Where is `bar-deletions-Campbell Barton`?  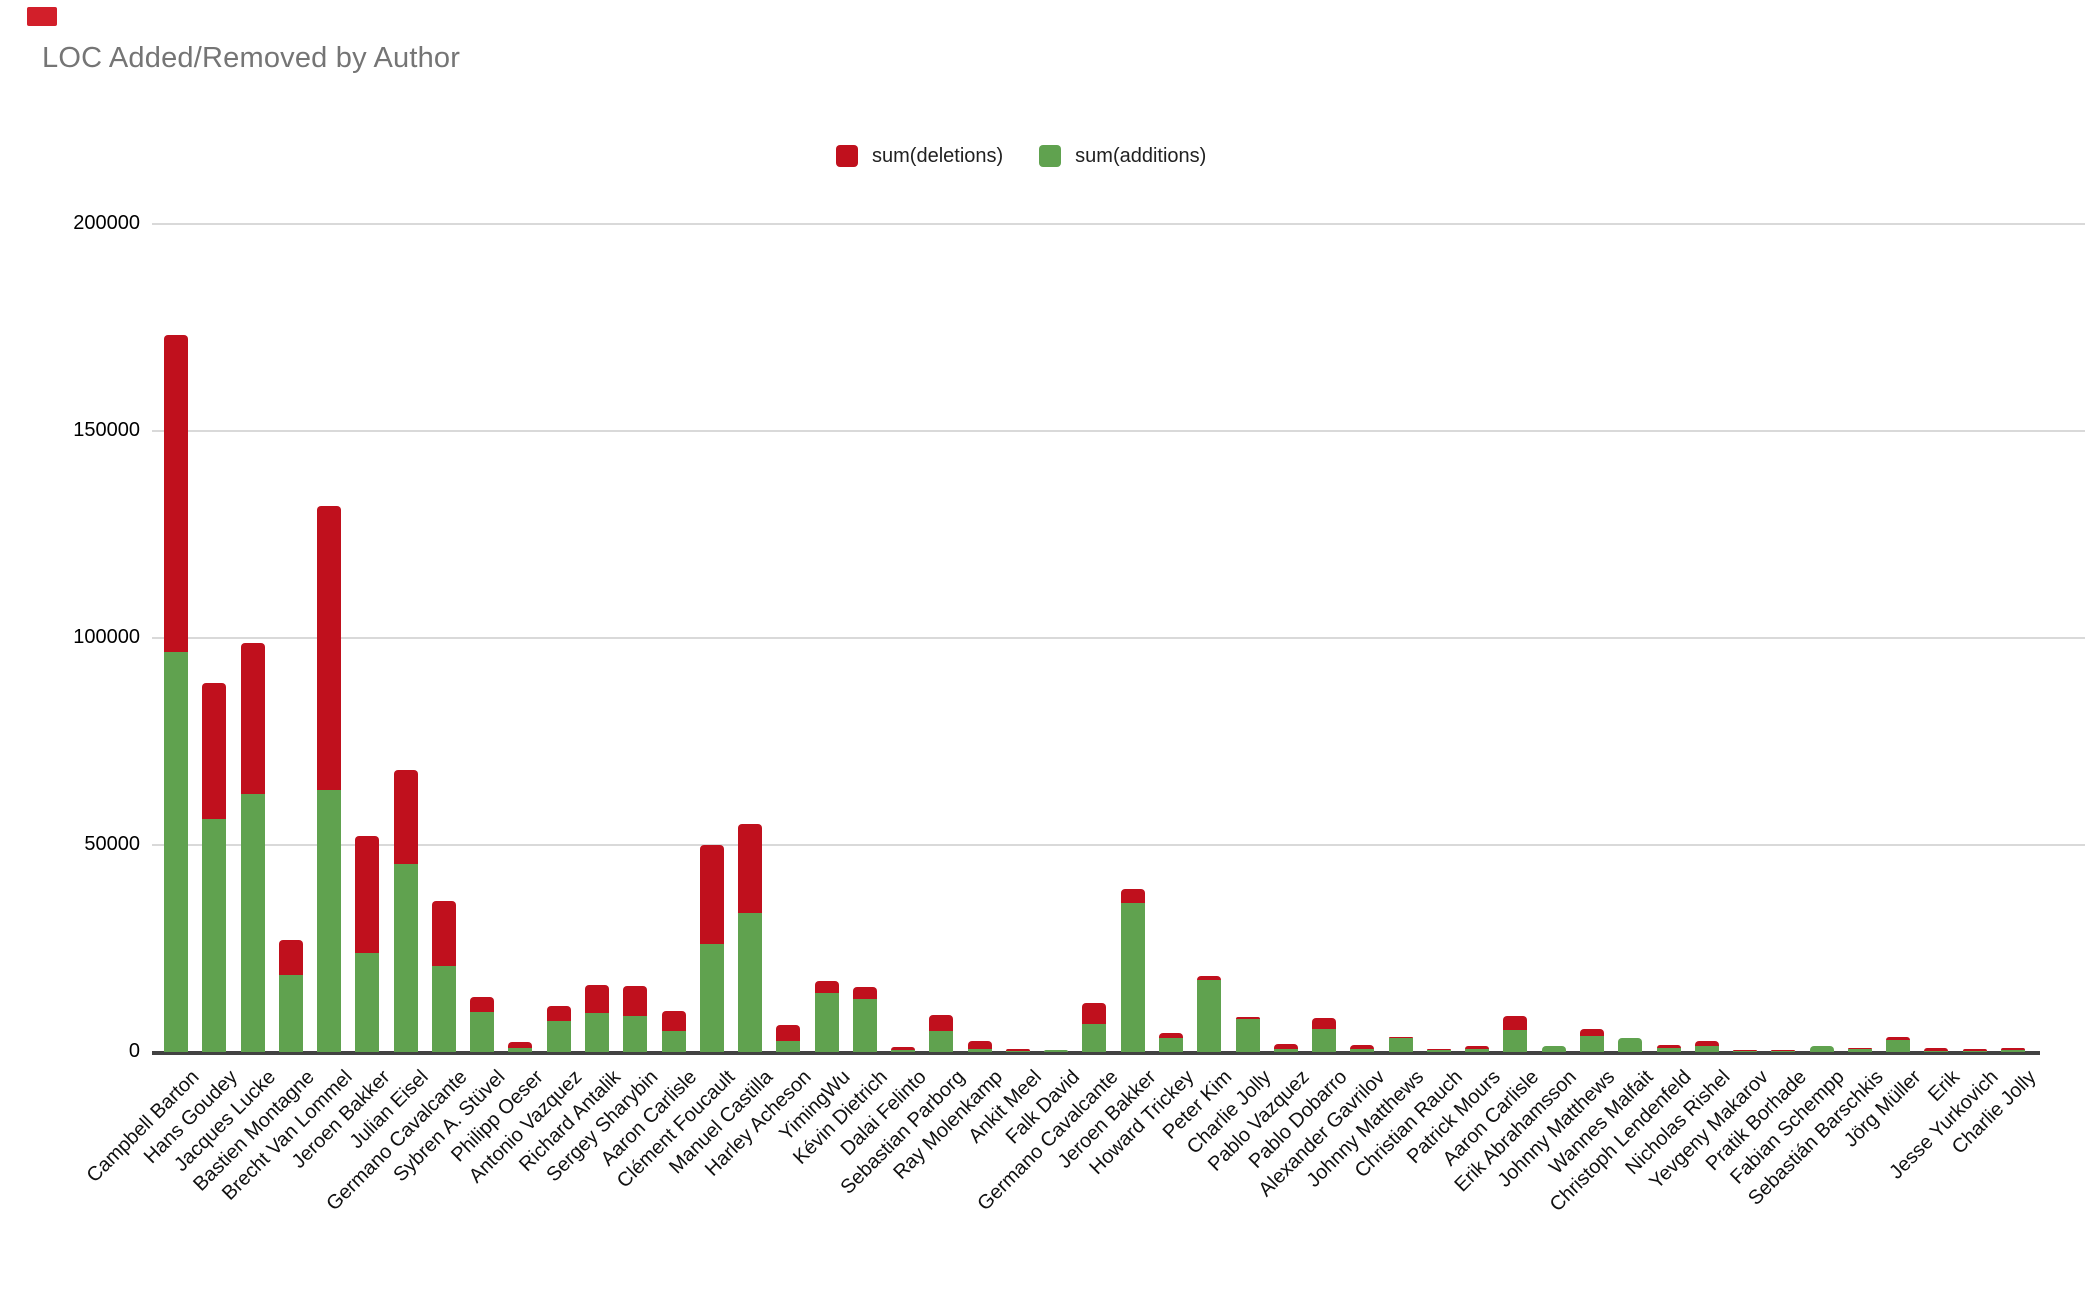 bar-deletions-Campbell Barton is located at coordinates (176, 493).